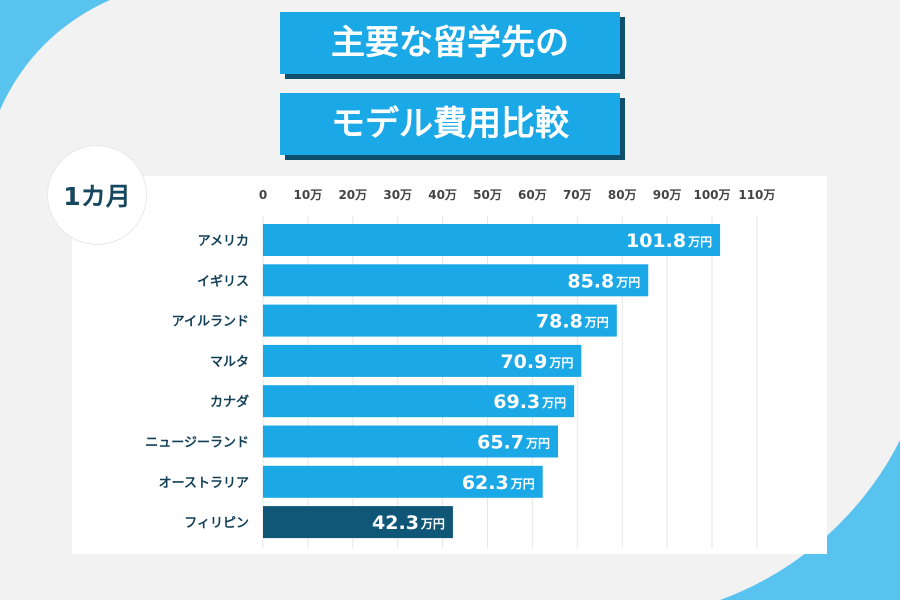 This screenshot has width=900, height=600. What do you see at coordinates (223, 281) in the screenshot?
I see `category-label: イギリス` at bounding box center [223, 281].